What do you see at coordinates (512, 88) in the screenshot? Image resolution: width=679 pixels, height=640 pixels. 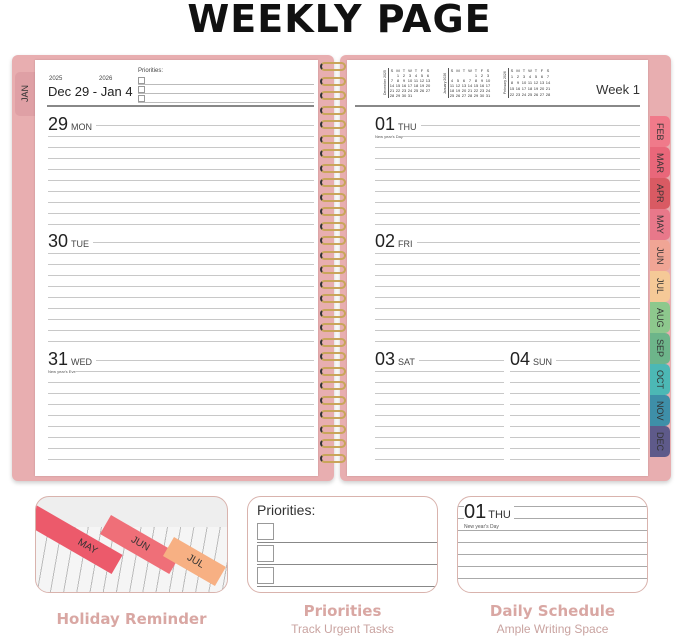 I see `calendar-day: 15` at bounding box center [512, 88].